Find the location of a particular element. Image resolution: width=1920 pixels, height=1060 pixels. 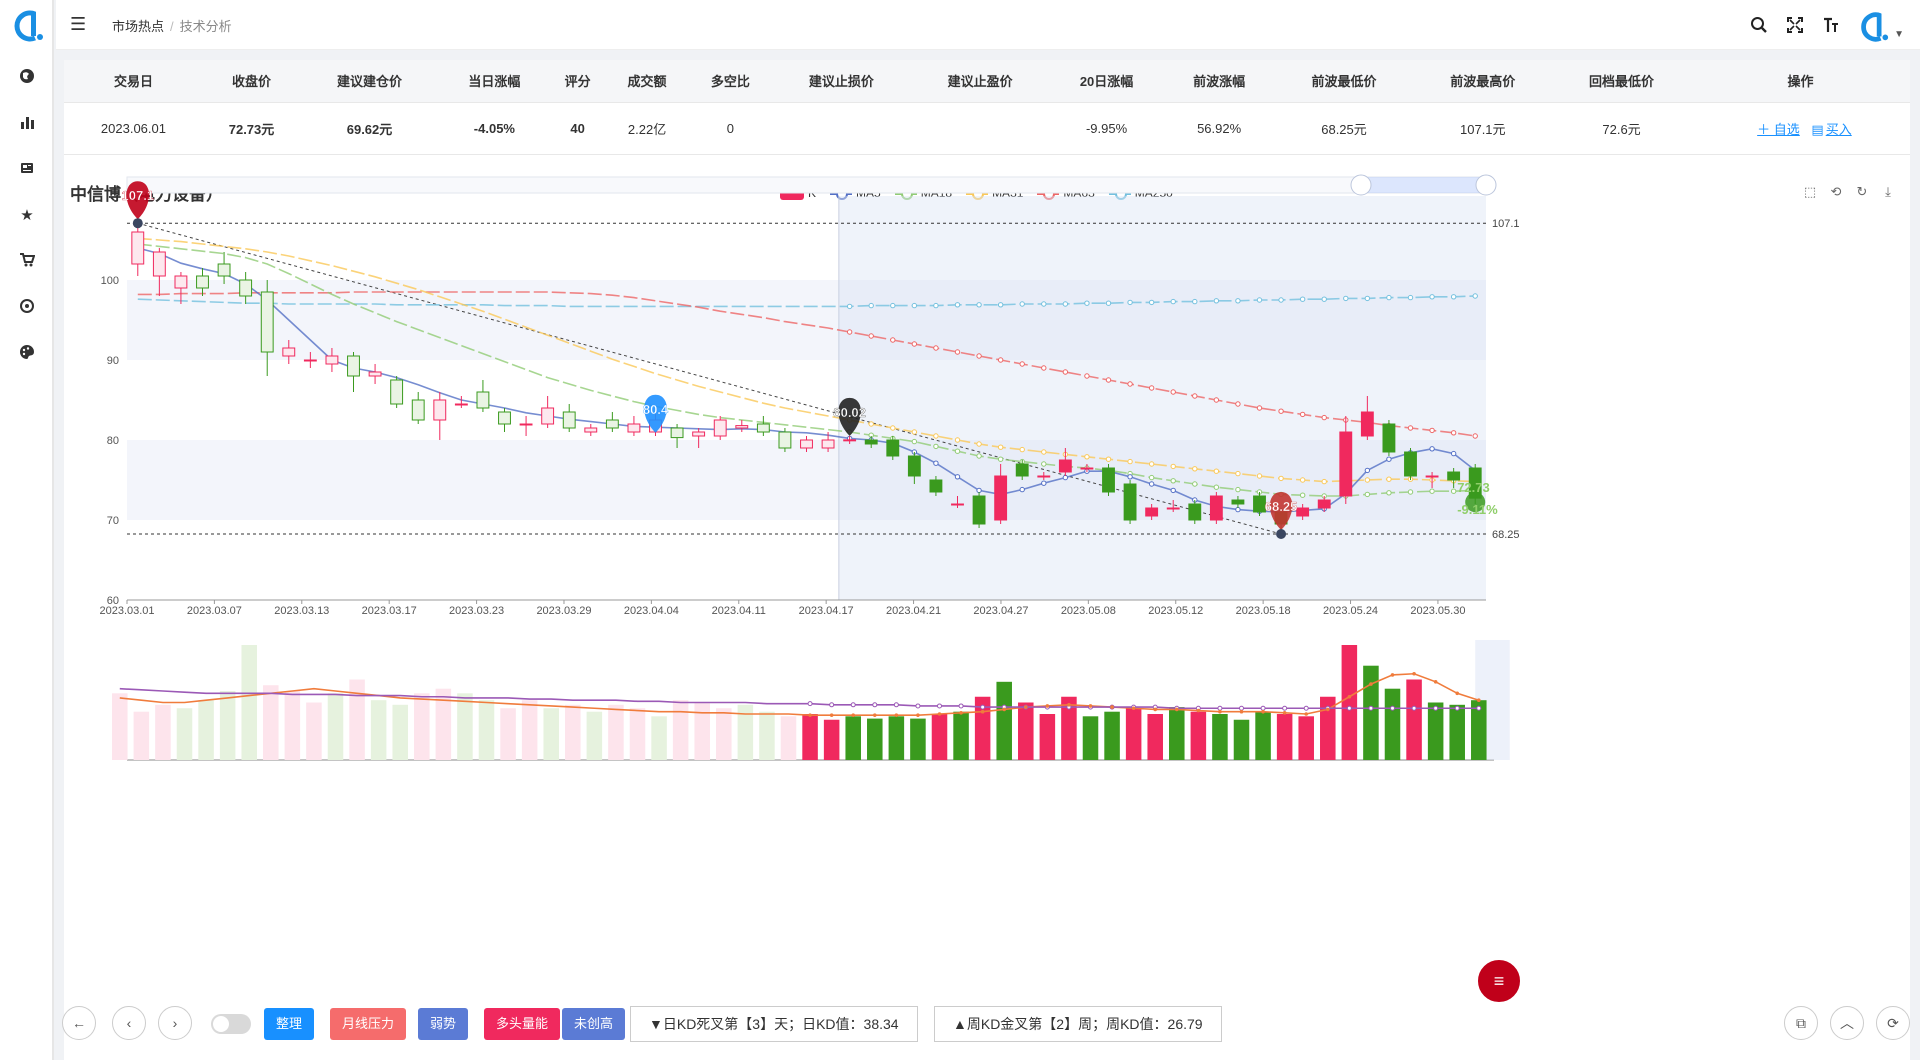

menu-toggle-icon: ☰ is located at coordinates (78, 24).